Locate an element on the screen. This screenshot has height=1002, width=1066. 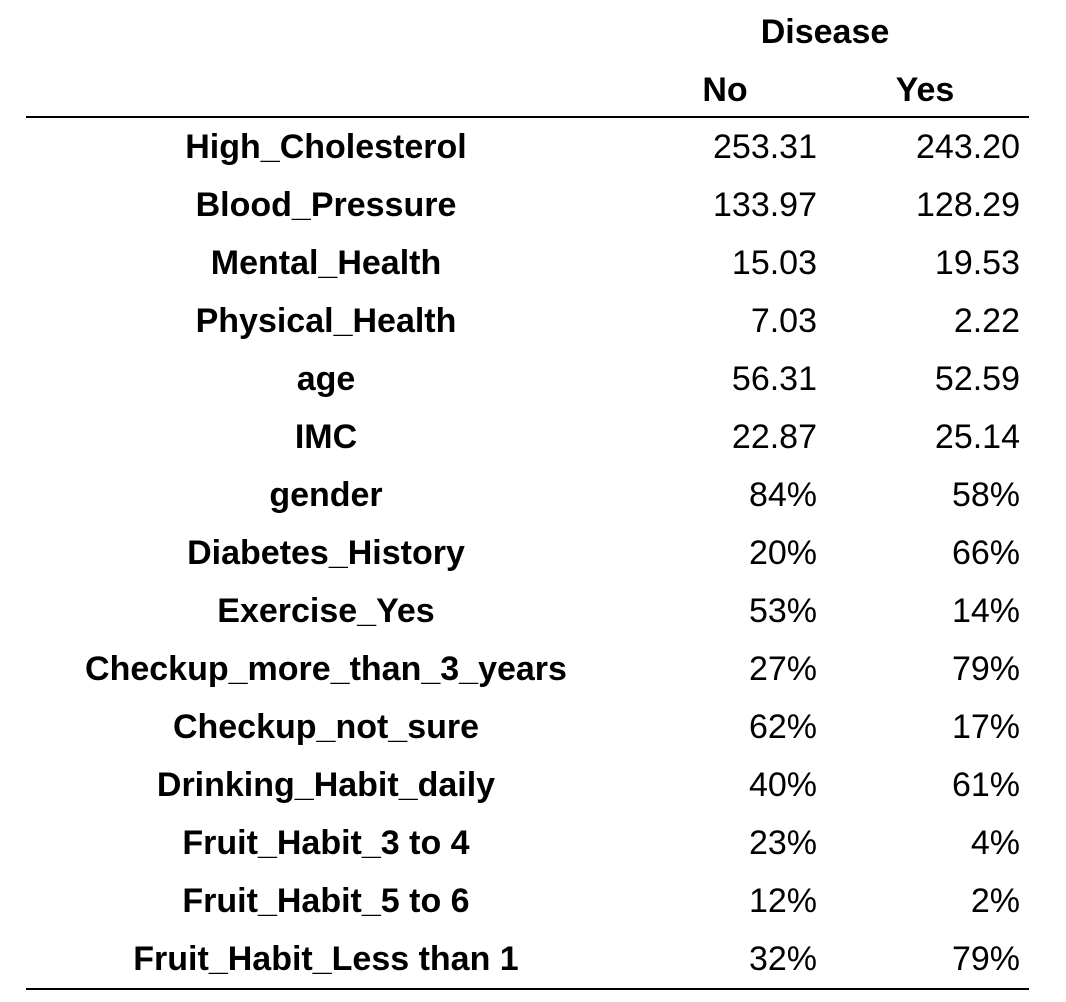
cell-yes: 61% is located at coordinates (985, 785).